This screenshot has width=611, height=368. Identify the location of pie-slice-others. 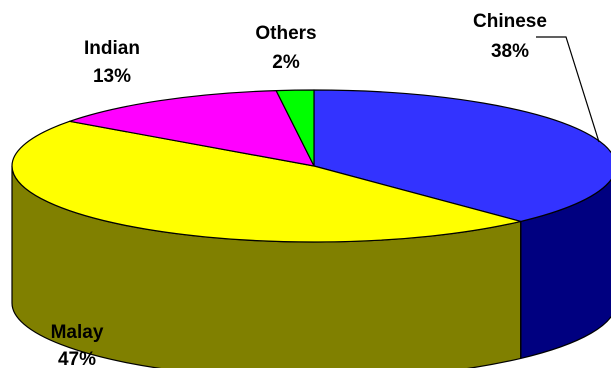
(295, 128).